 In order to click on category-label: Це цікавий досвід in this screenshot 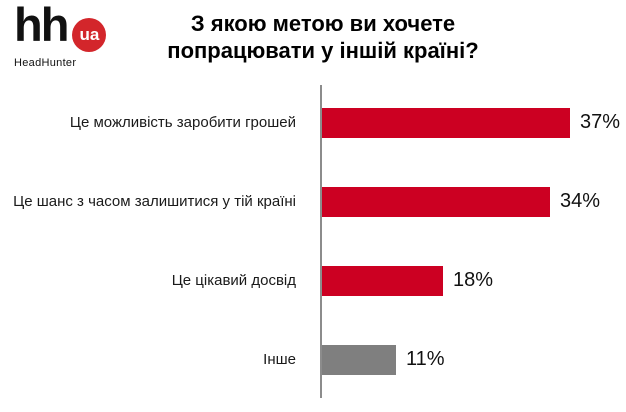, I will do `click(233, 280)`.